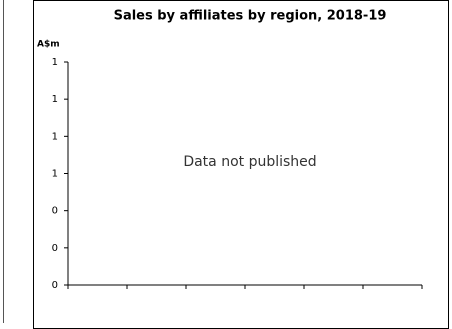 The width and height of the screenshot is (452, 329). Describe the element at coordinates (249, 162) in the screenshot. I see `annotation: Data not published` at that location.